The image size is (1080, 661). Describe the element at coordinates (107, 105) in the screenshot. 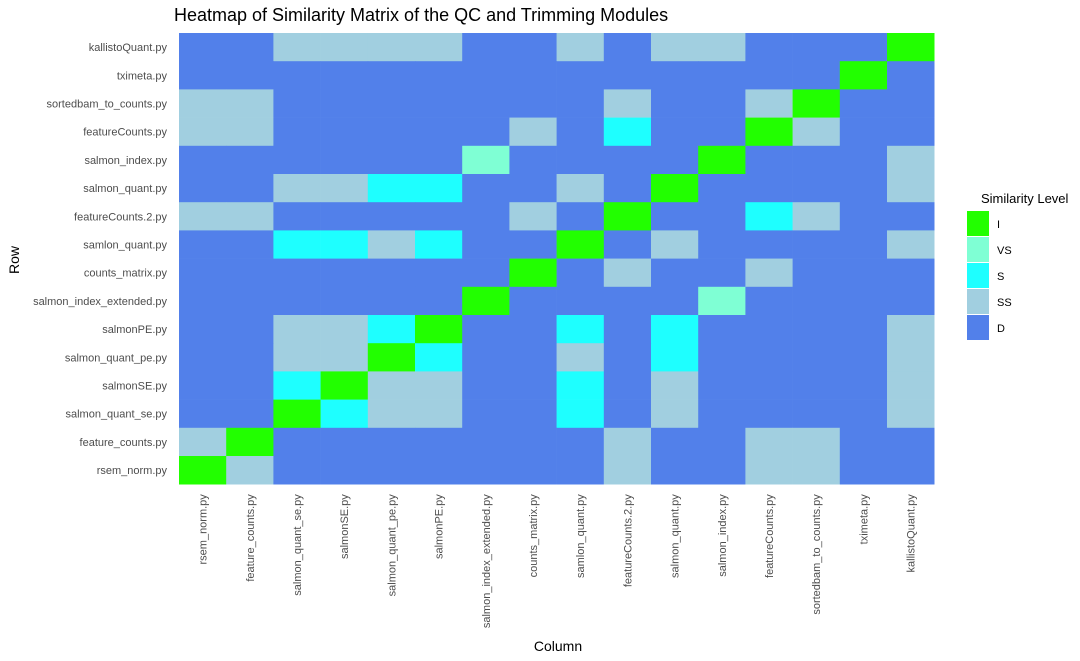

I see `row-tick-label: sortedbam_to_counts.py` at that location.